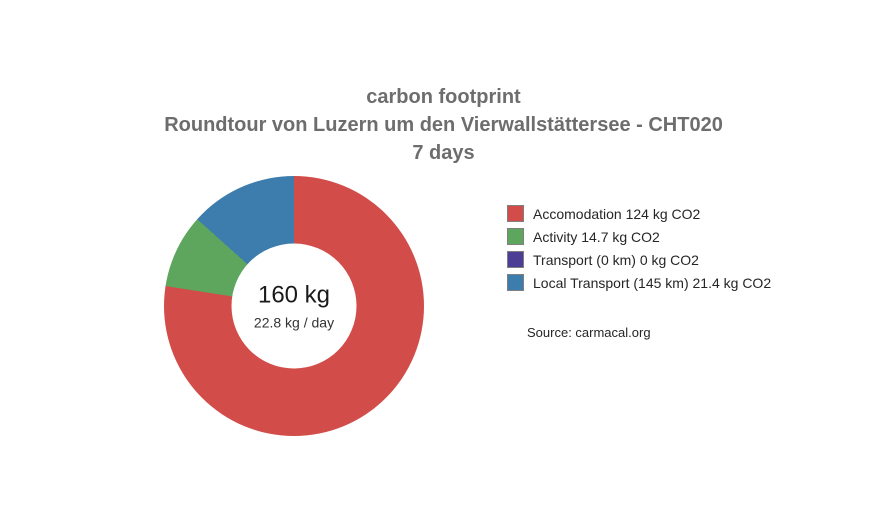 The image size is (887, 507). What do you see at coordinates (294, 322) in the screenshot?
I see `center-per-day-label: 22.8 kg / day` at bounding box center [294, 322].